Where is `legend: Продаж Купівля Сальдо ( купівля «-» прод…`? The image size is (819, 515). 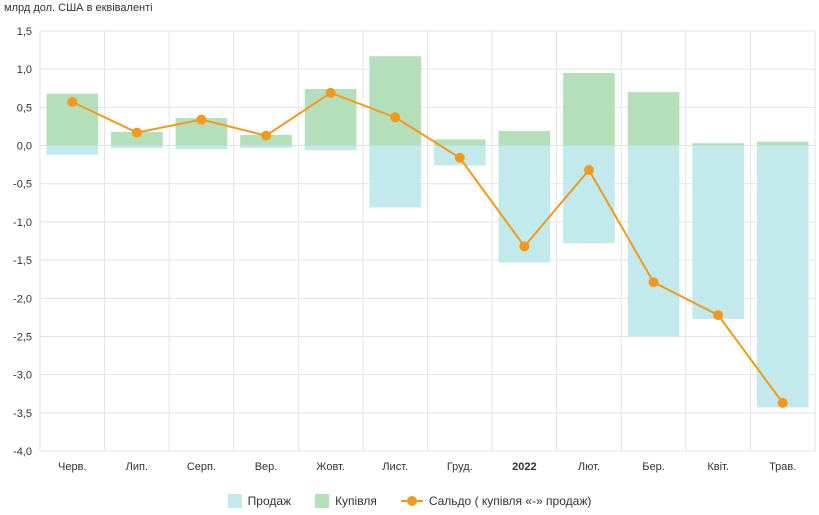
legend: Продаж Купівля Сальдо ( купівля «-» прод… is located at coordinates (409, 501).